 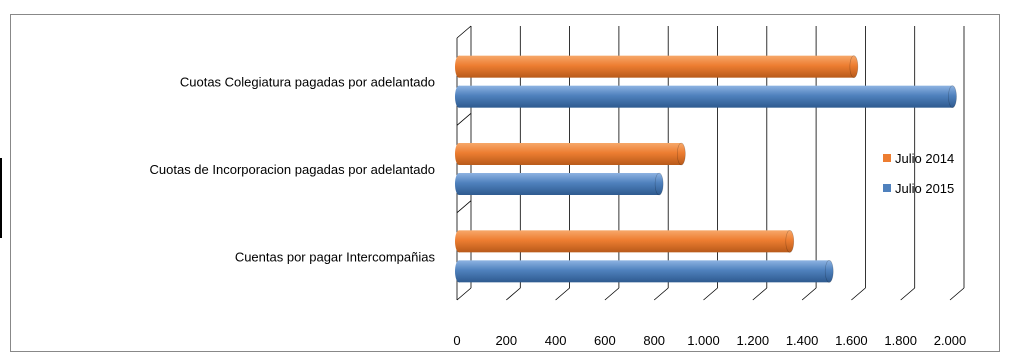 What do you see at coordinates (506, 340) in the screenshot?
I see `x-tick-label: 200` at bounding box center [506, 340].